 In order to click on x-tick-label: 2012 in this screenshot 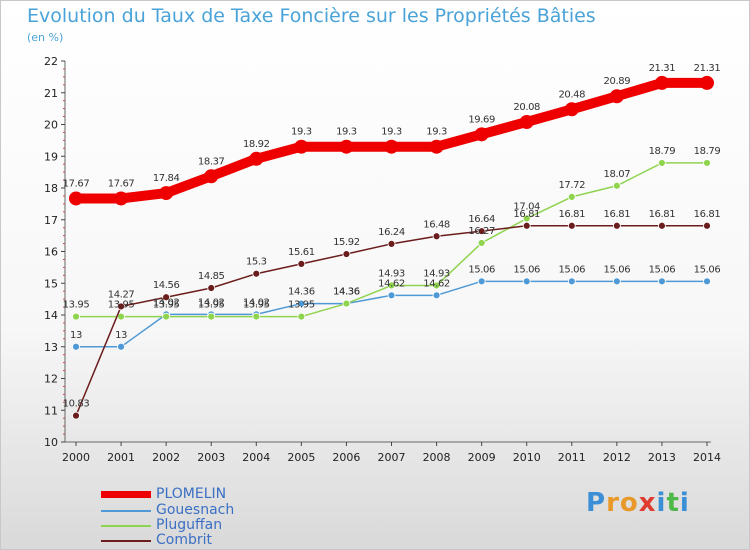, I will do `click(617, 457)`.